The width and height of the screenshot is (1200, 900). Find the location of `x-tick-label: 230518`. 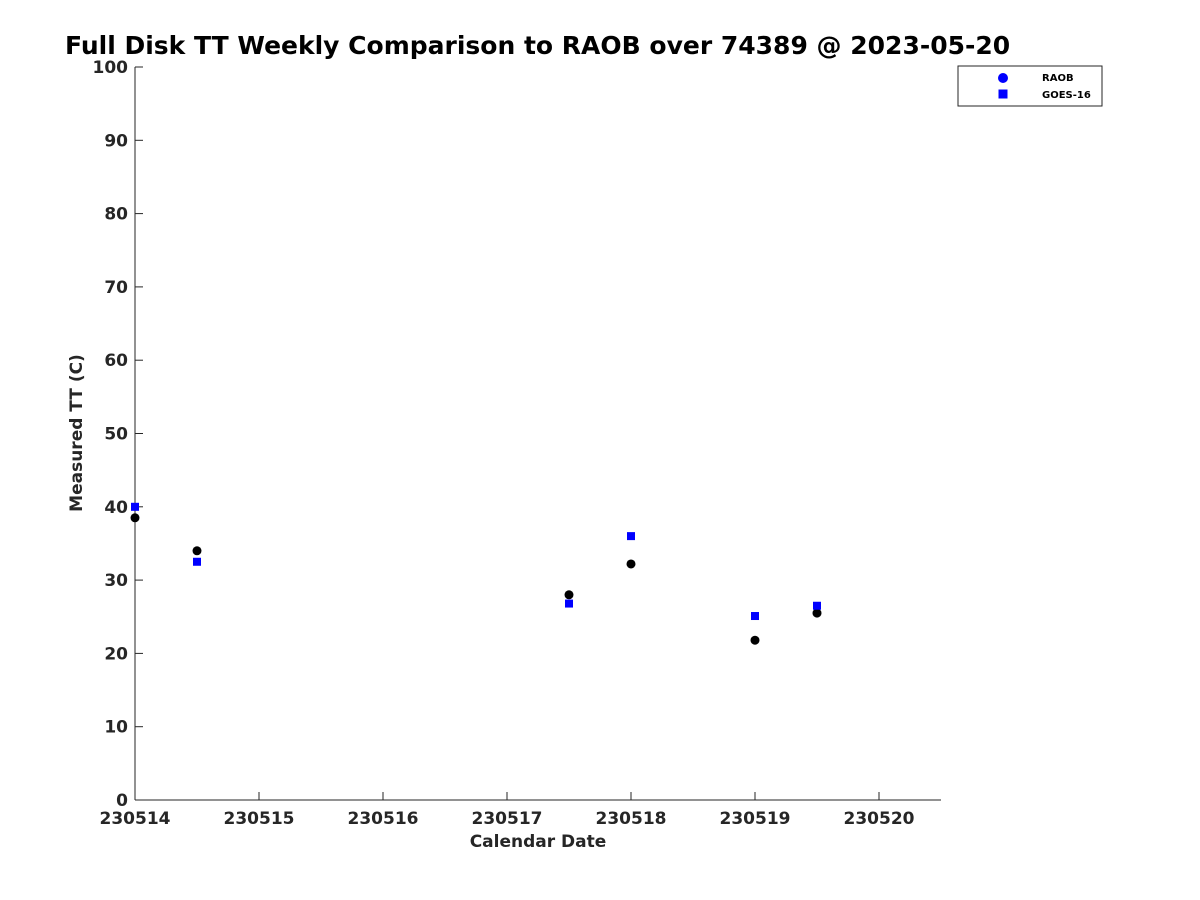

x-tick-label: 230518 is located at coordinates (631, 819).